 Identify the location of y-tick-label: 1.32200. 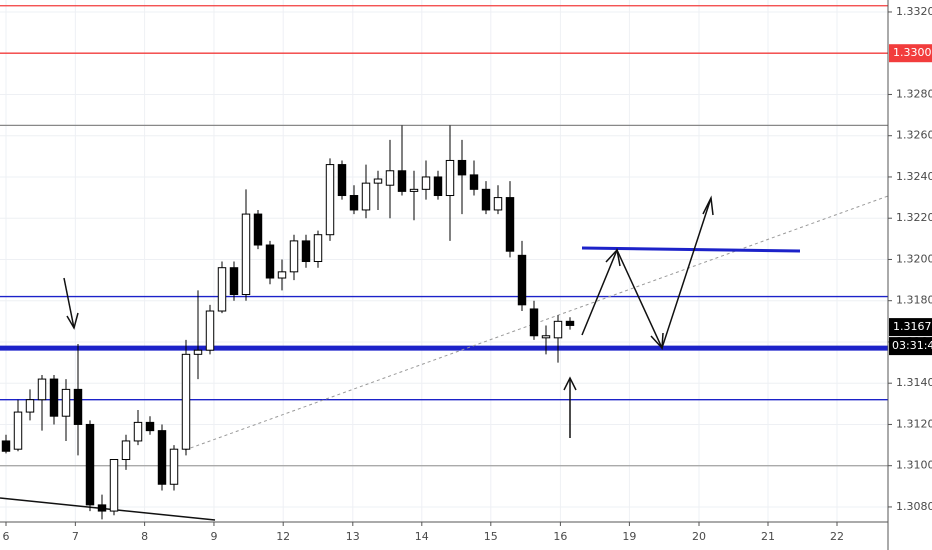
(914, 217).